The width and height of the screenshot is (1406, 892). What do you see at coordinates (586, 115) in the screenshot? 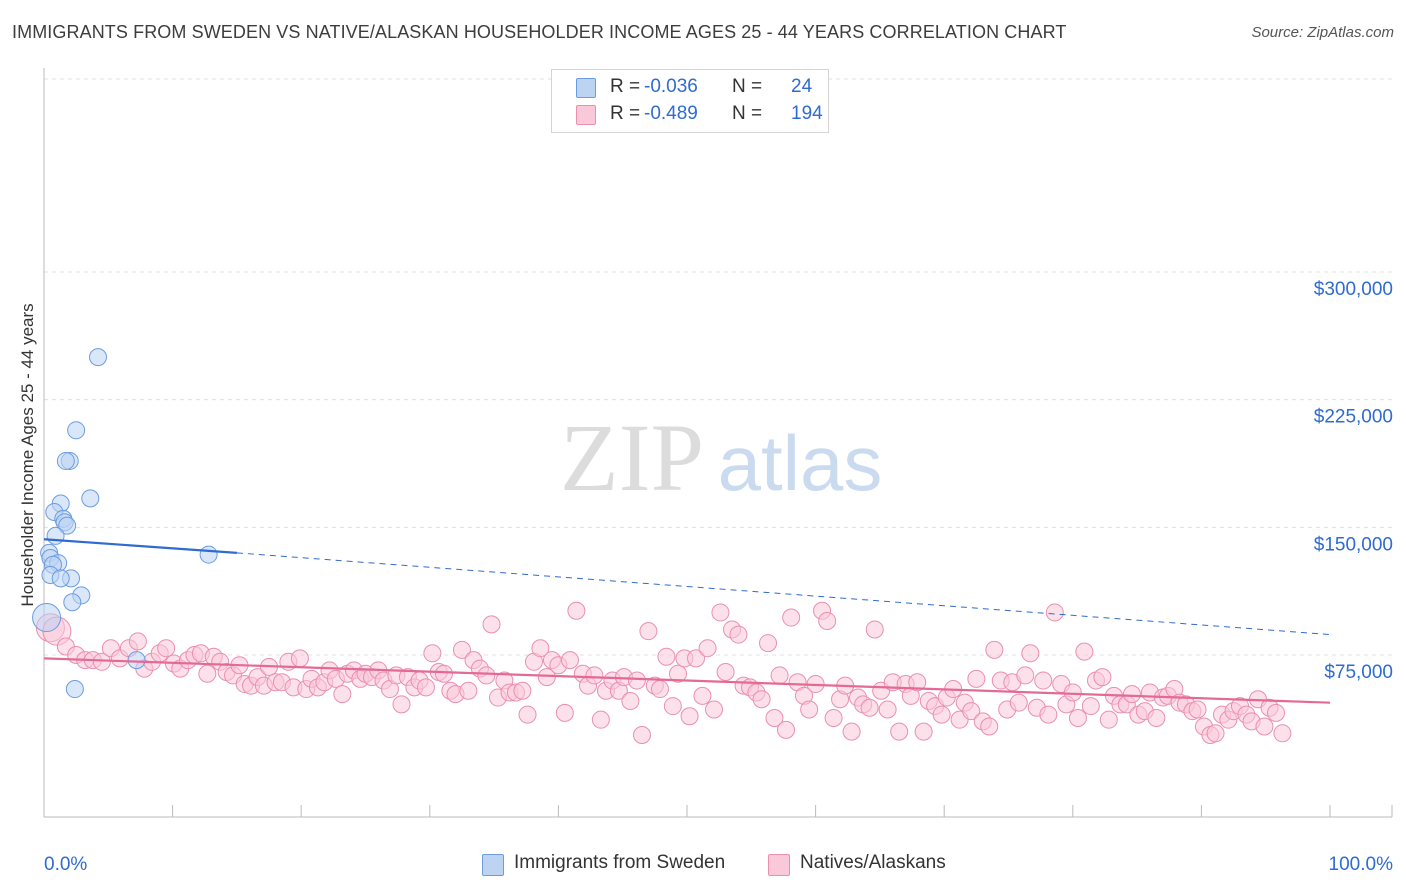
I see `stats-swatch-pink` at bounding box center [586, 115].